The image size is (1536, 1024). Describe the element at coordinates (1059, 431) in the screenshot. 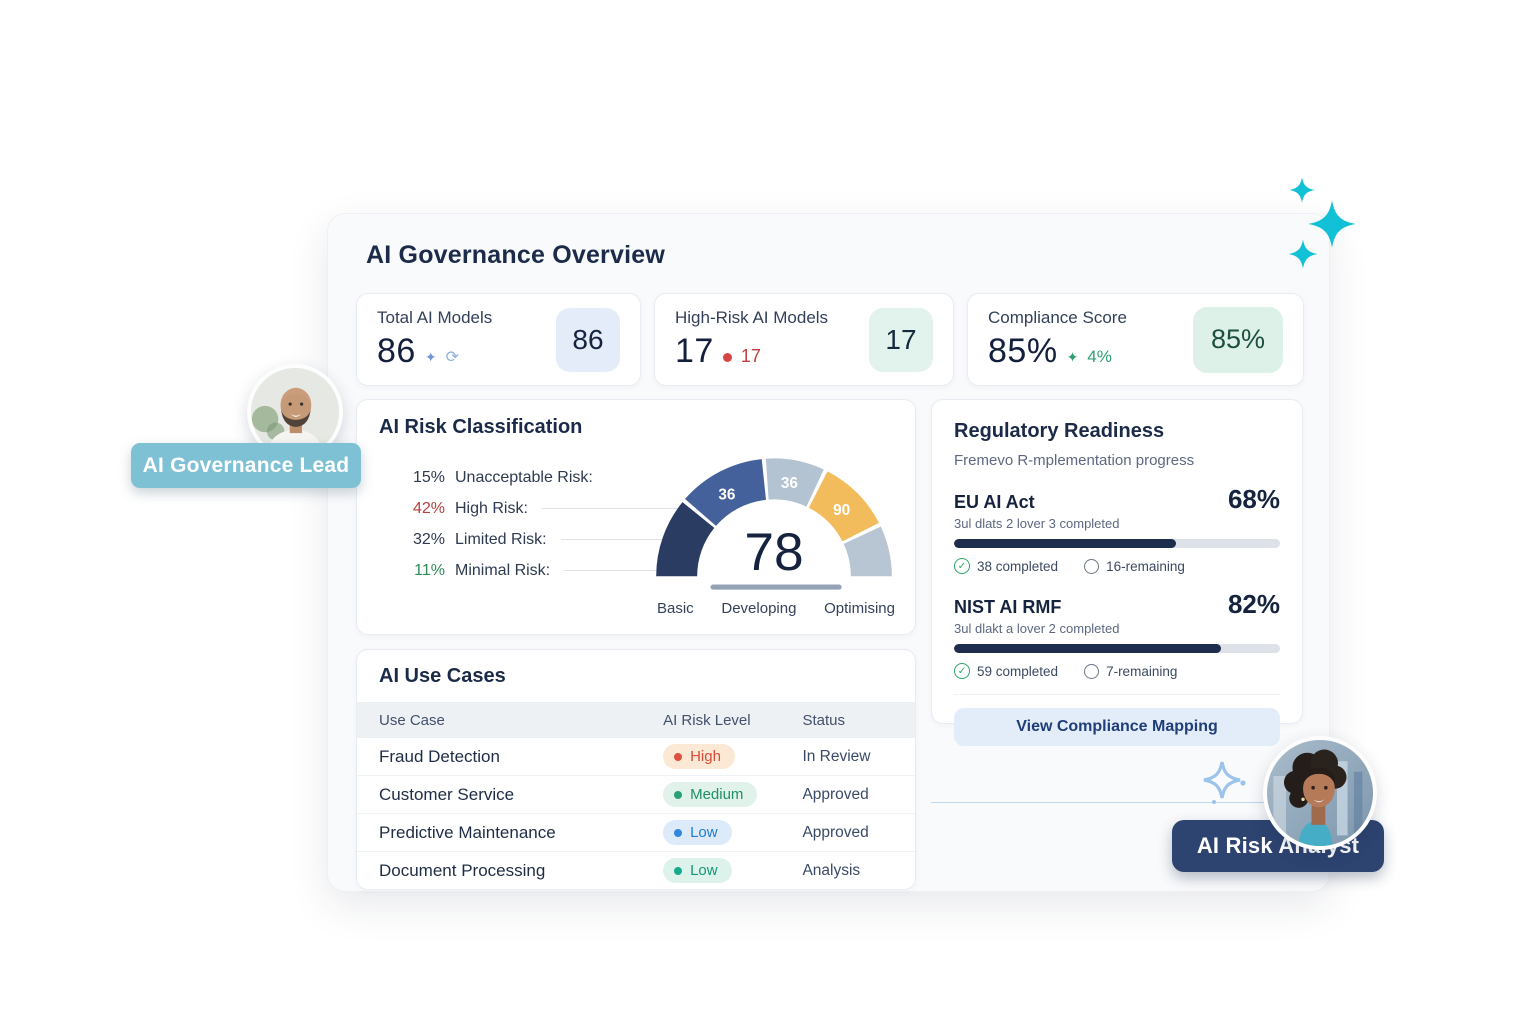

I see `panel-title: Regulatory Readiness` at that location.